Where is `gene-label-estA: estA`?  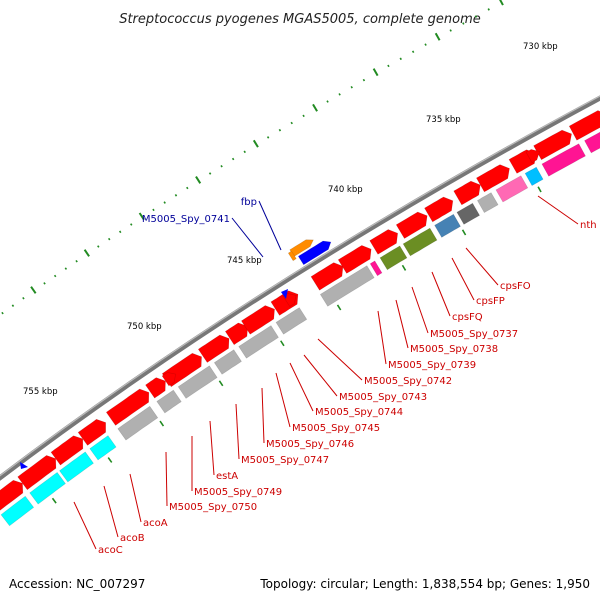 gene-label-estA: estA is located at coordinates (227, 476).